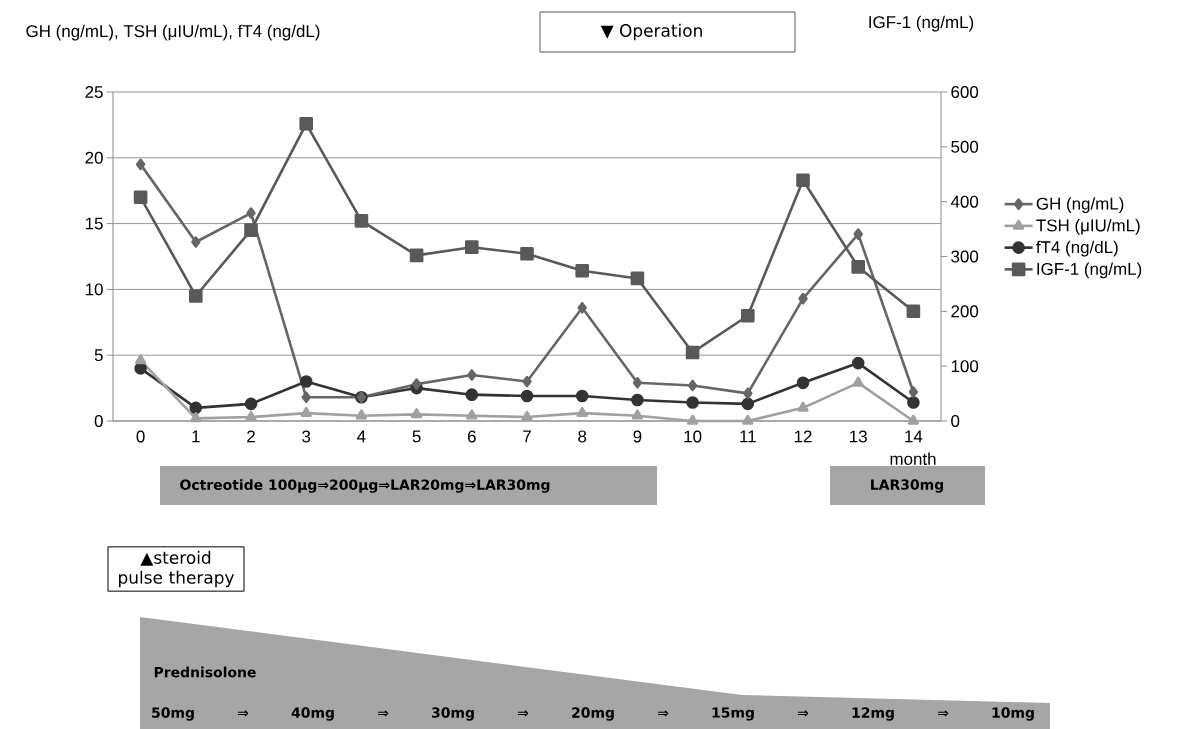 Image resolution: width=1190 pixels, height=729 pixels. Describe the element at coordinates (964, 201) in the screenshot. I see `y2-tick-label: 400` at that location.